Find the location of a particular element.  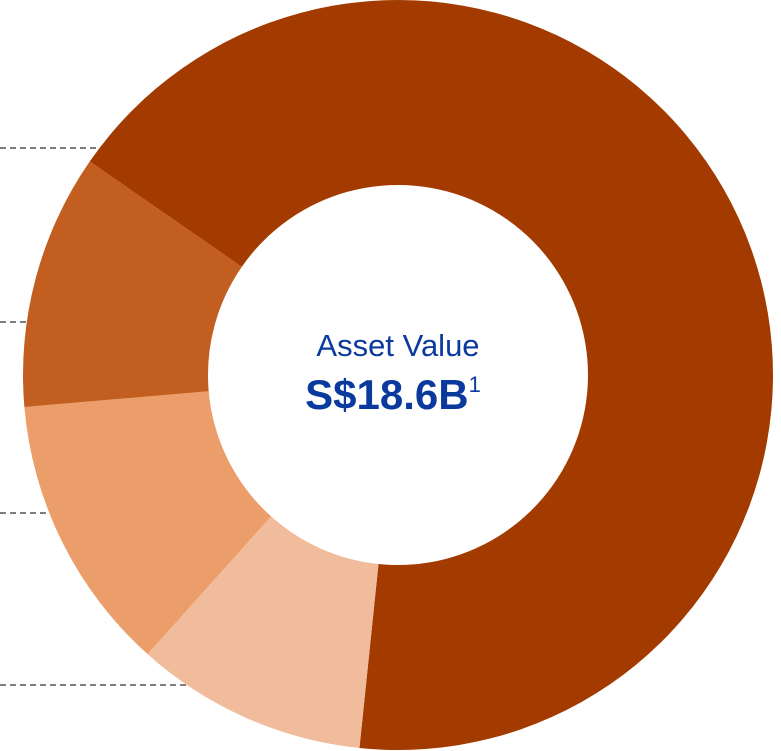

center-footnote: 1 is located at coordinates (475, 384).